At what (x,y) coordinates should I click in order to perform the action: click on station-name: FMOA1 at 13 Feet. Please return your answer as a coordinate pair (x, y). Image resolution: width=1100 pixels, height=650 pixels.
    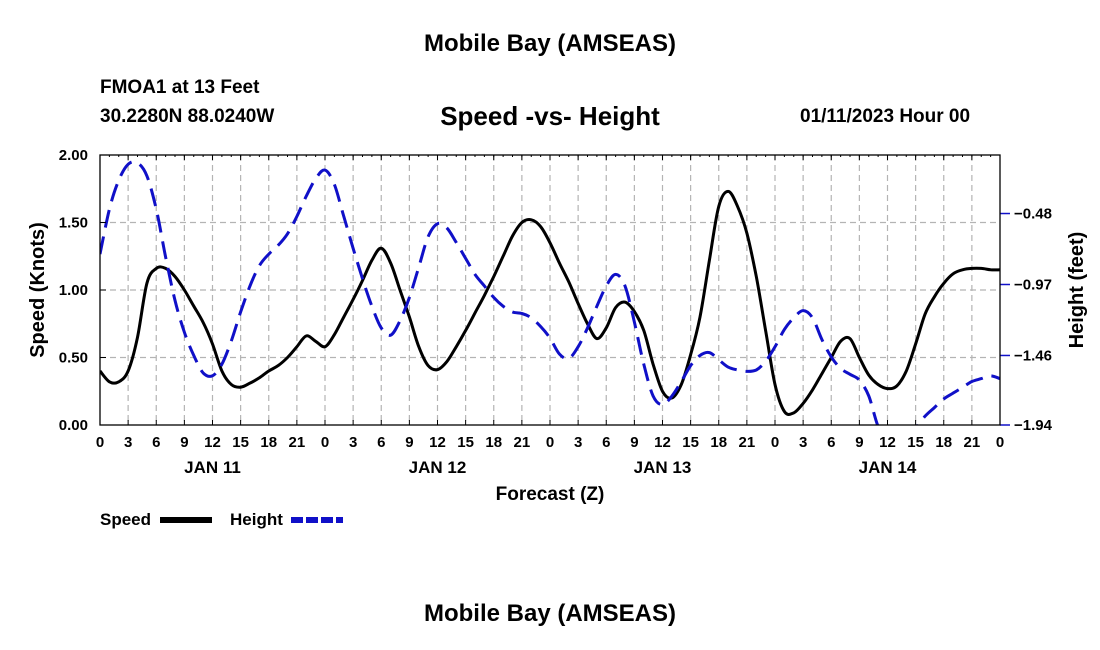
    Looking at the image, I should click on (180, 87).